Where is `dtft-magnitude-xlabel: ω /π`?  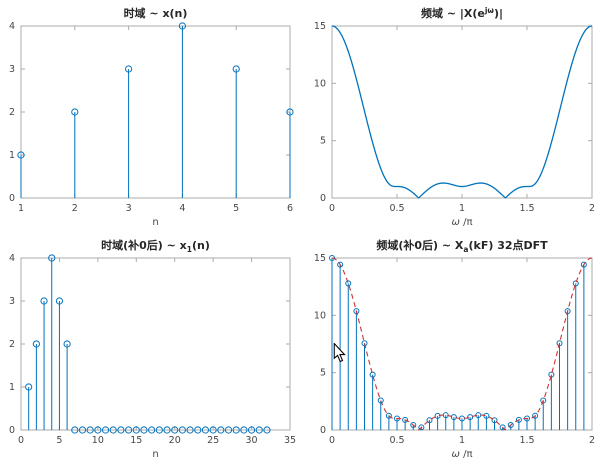
dtft-magnitude-xlabel: ω /π is located at coordinates (462, 222).